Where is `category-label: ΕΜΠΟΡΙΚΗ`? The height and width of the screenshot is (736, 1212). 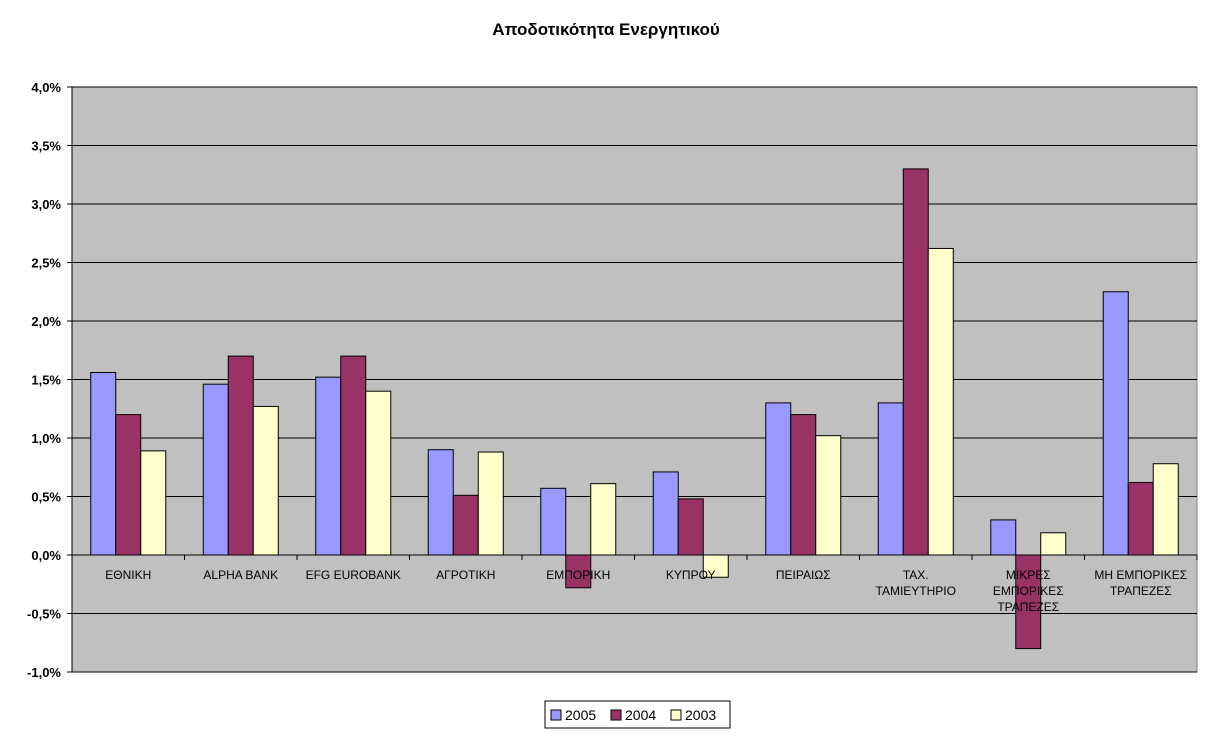
category-label: ΕΜΠΟΡΙΚΗ is located at coordinates (578, 575).